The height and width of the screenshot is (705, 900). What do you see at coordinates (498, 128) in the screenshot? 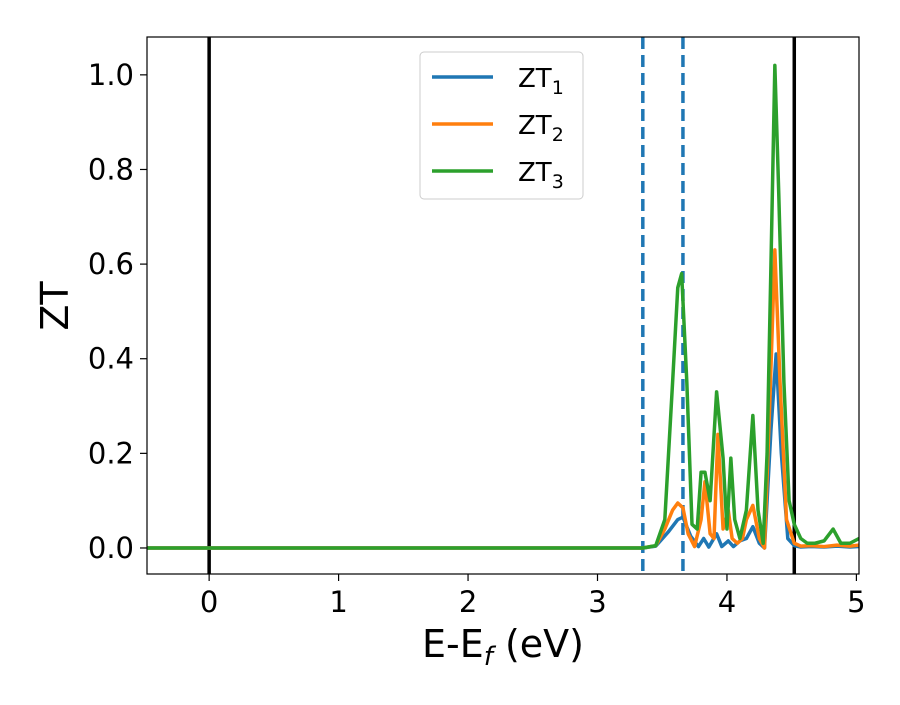
I see `legend-entries: ZT1 ZT2 ZT3` at bounding box center [498, 128].